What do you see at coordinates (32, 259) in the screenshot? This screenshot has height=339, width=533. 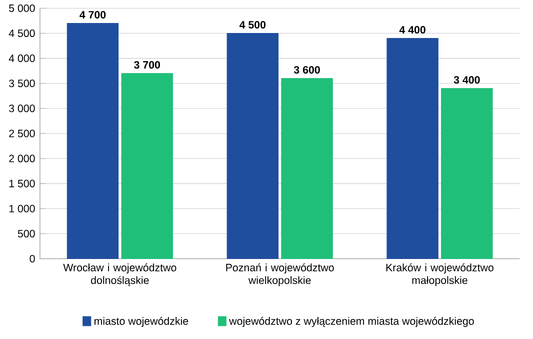 I see `y-tick-label: 0` at bounding box center [32, 259].